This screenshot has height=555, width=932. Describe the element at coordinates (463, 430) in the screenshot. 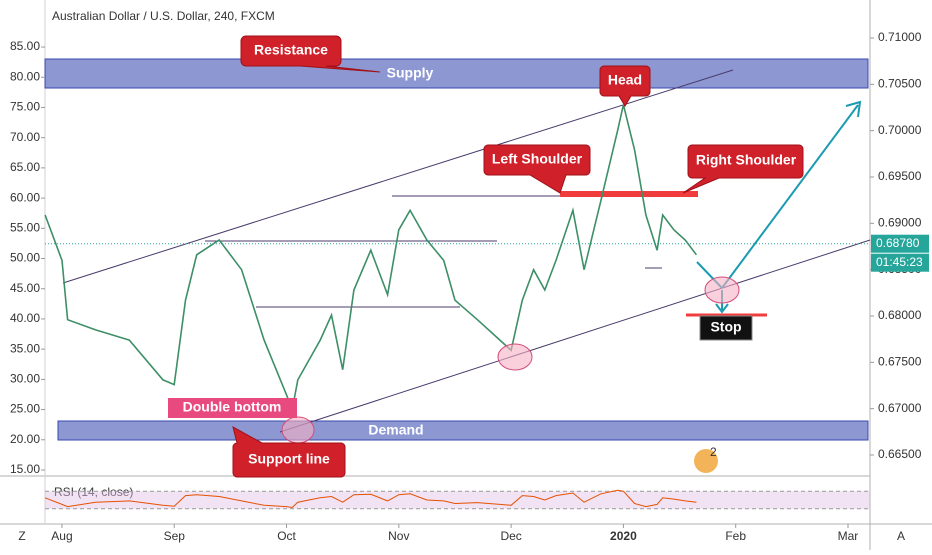

I see `demand-zone` at that location.